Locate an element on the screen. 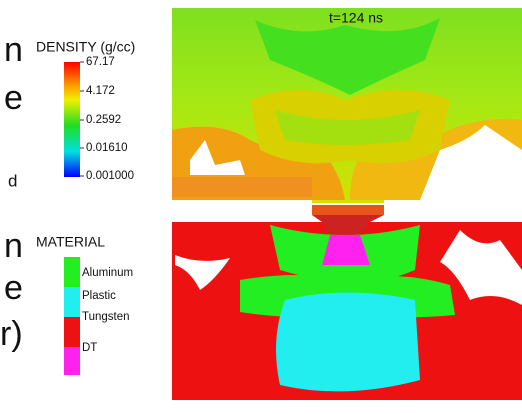 The height and width of the screenshot is (414, 522). colorbar-label: 0.2592 is located at coordinates (103, 120).